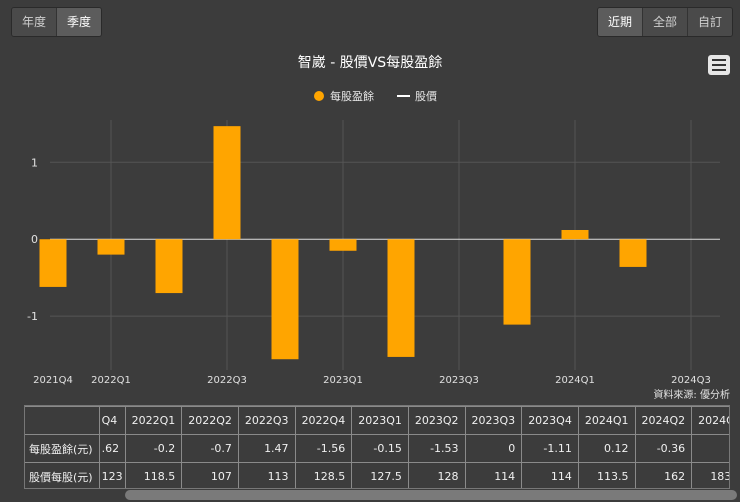 The height and width of the screenshot is (502, 740). I want to click on table-header-cell: Q4, so click(112, 420).